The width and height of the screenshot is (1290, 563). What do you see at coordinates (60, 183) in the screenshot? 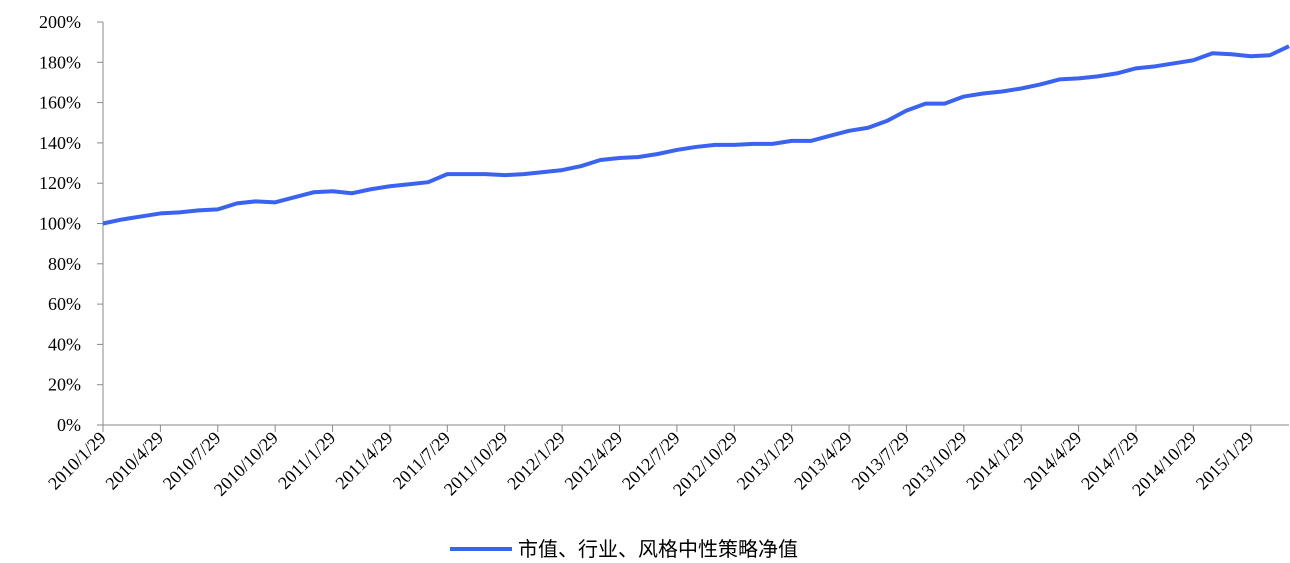
I see `y-tick-label: 120%` at bounding box center [60, 183].